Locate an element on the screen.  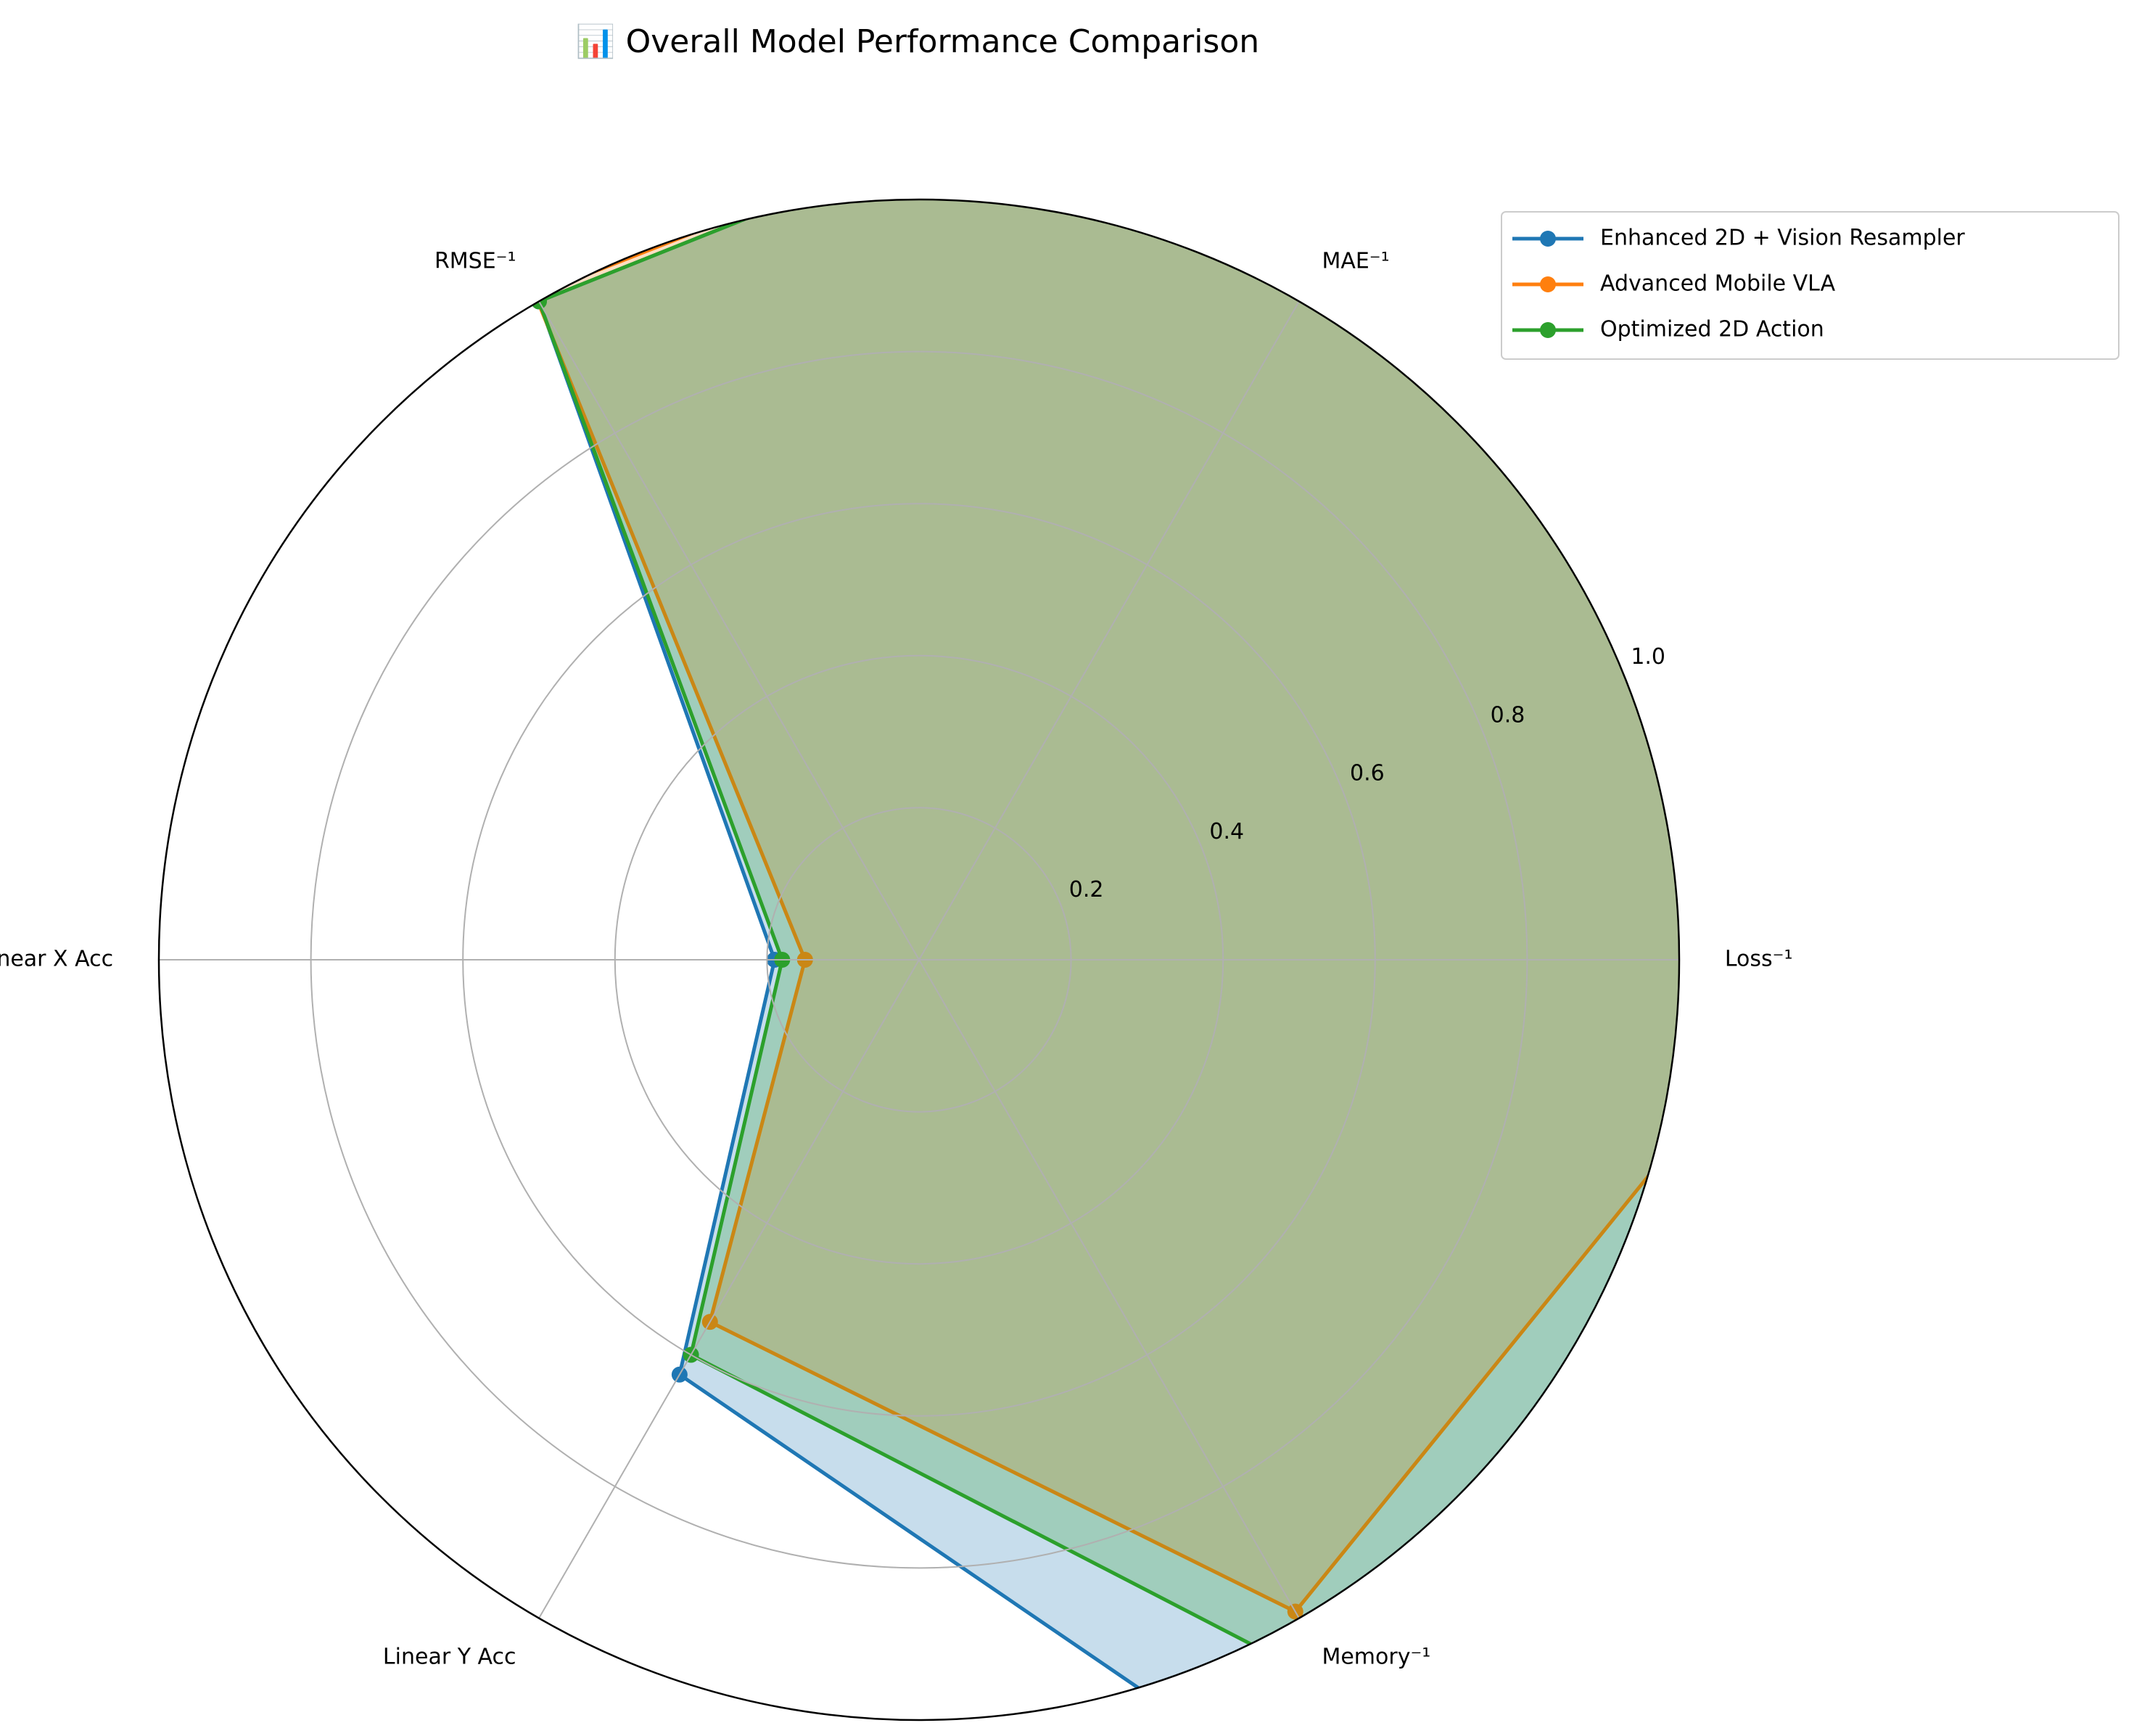
legend-label: Optimized 2D Action is located at coordinates (1712, 329).